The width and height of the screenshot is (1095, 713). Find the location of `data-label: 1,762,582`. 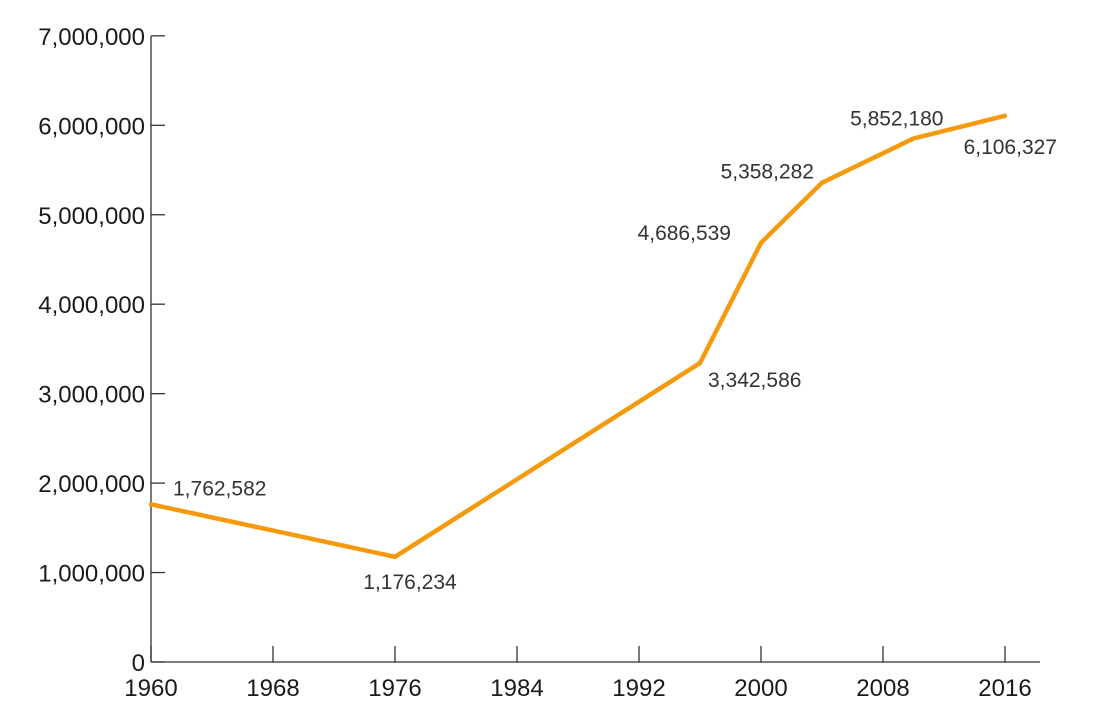

data-label: 1,762,582 is located at coordinates (219, 488).